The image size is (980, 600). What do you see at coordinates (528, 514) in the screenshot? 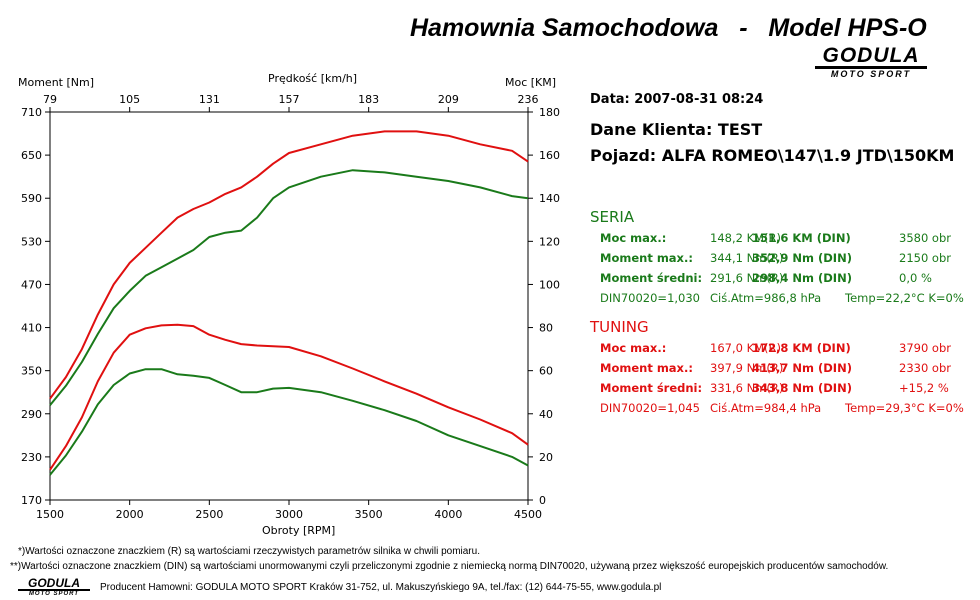
I see `x-tick-label: 4500` at bounding box center [528, 514].